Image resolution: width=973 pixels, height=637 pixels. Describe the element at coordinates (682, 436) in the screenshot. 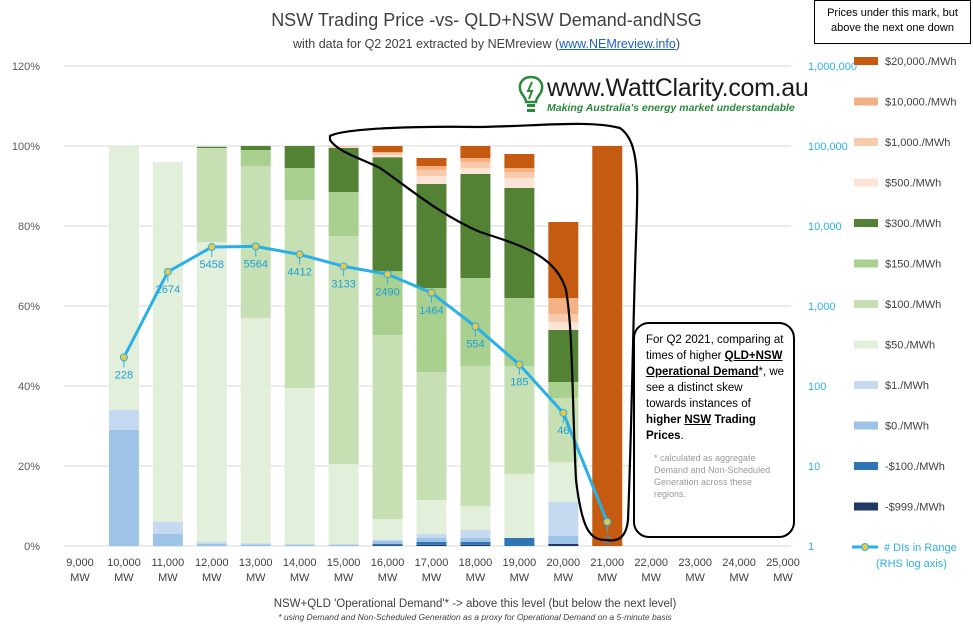

I see `note-part: .` at that location.